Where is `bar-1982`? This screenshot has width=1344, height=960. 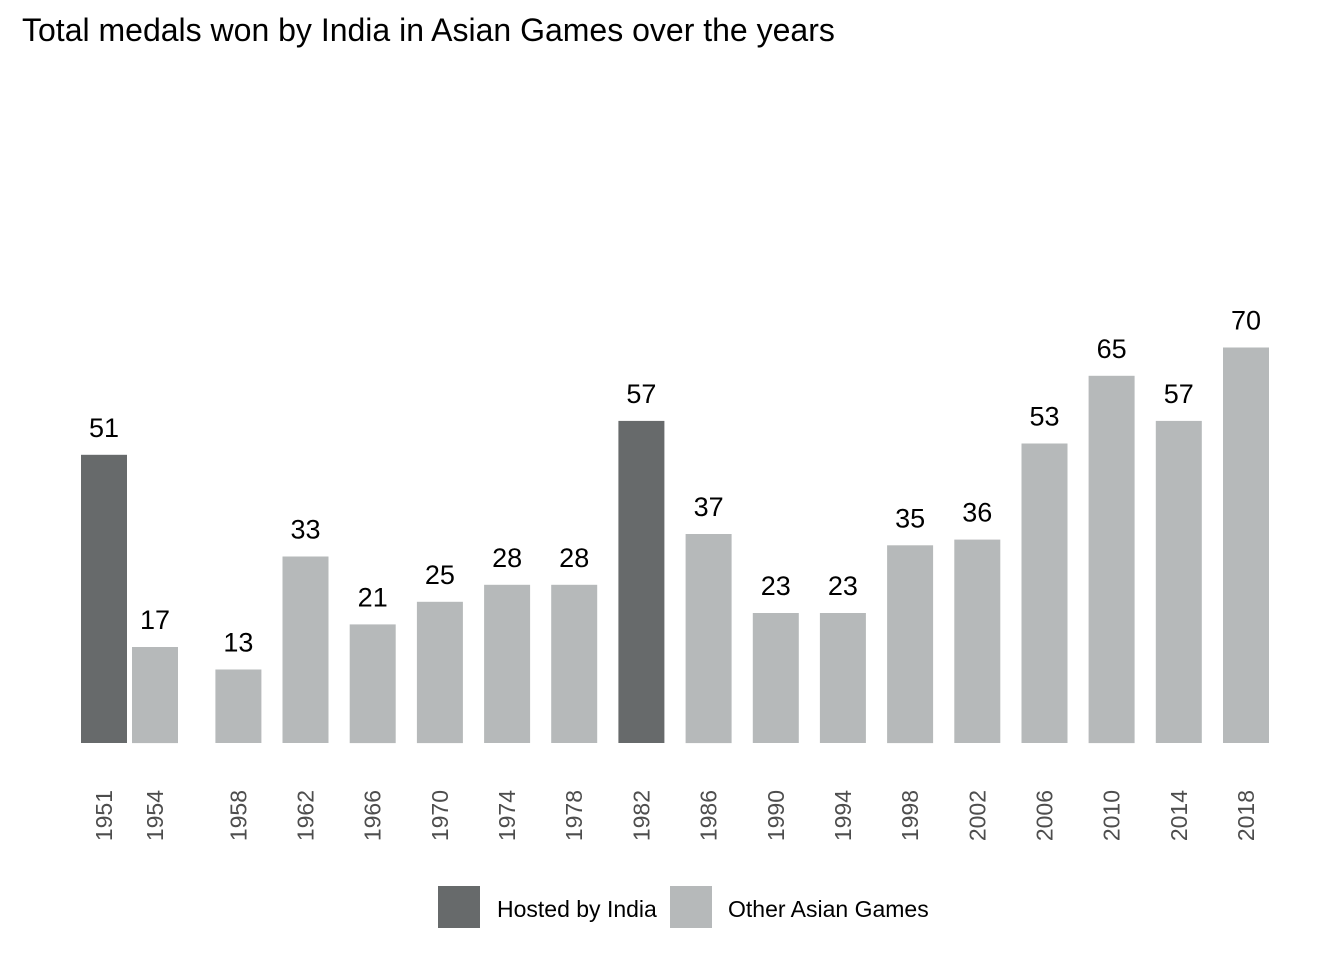 bar-1982 is located at coordinates (641, 581).